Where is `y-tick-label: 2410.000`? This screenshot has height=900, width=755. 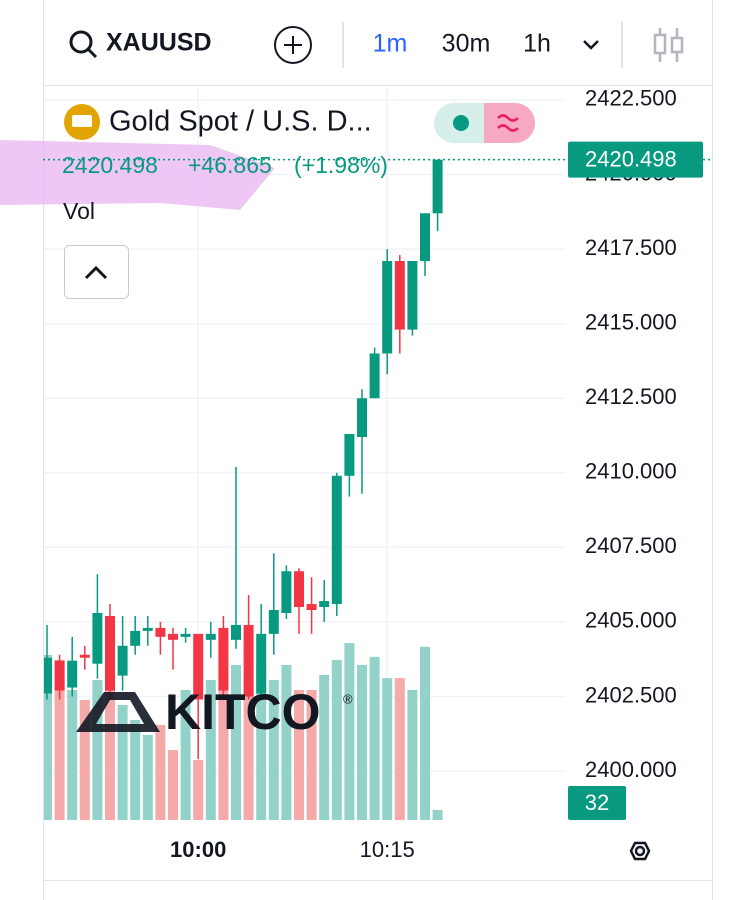
y-tick-label: 2410.000 is located at coordinates (631, 471).